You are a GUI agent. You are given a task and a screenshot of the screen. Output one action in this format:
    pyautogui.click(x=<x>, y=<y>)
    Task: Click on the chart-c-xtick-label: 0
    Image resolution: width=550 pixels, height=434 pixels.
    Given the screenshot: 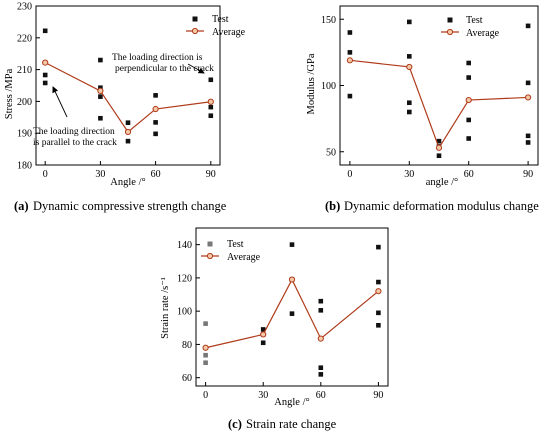 What is the action you would take?
    pyautogui.click(x=205, y=395)
    